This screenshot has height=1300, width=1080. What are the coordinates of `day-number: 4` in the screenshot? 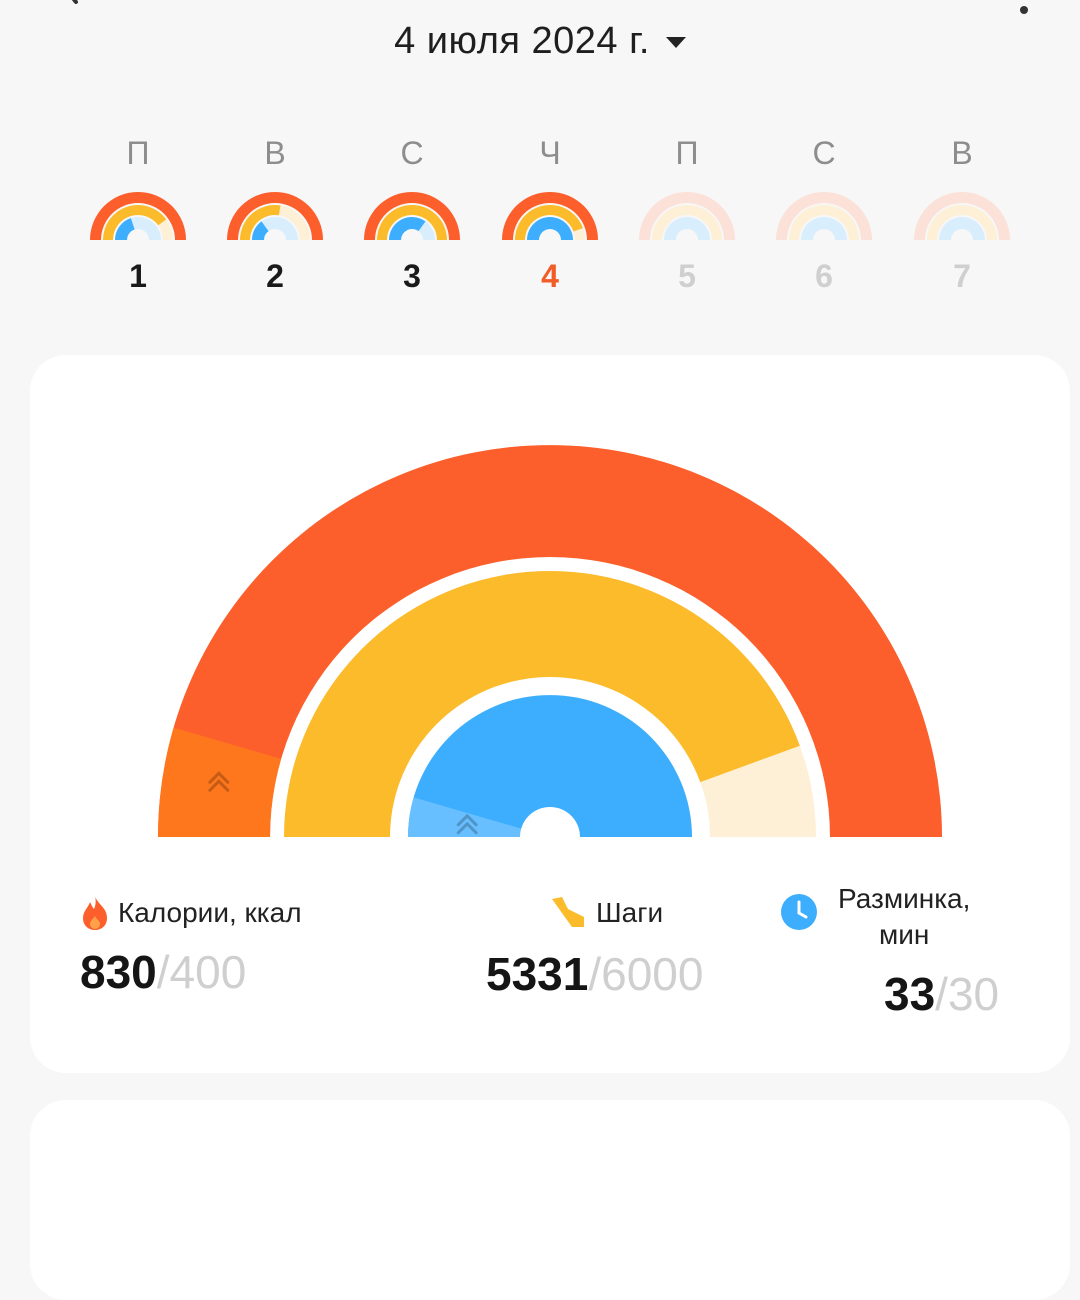 It's located at (550, 276).